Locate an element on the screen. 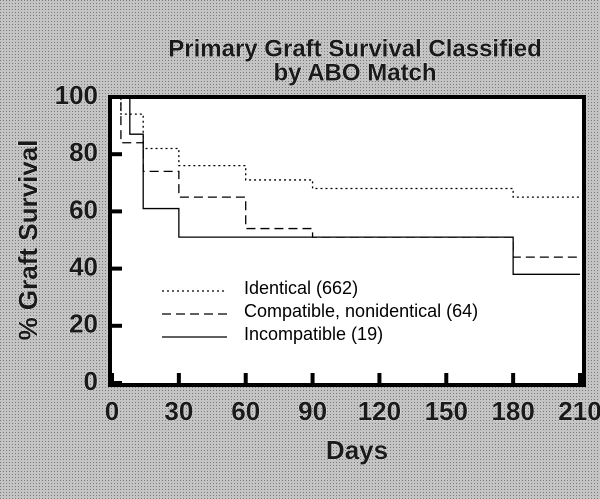 The image size is (600, 499). y-tick-label: 0 is located at coordinates (91, 381).